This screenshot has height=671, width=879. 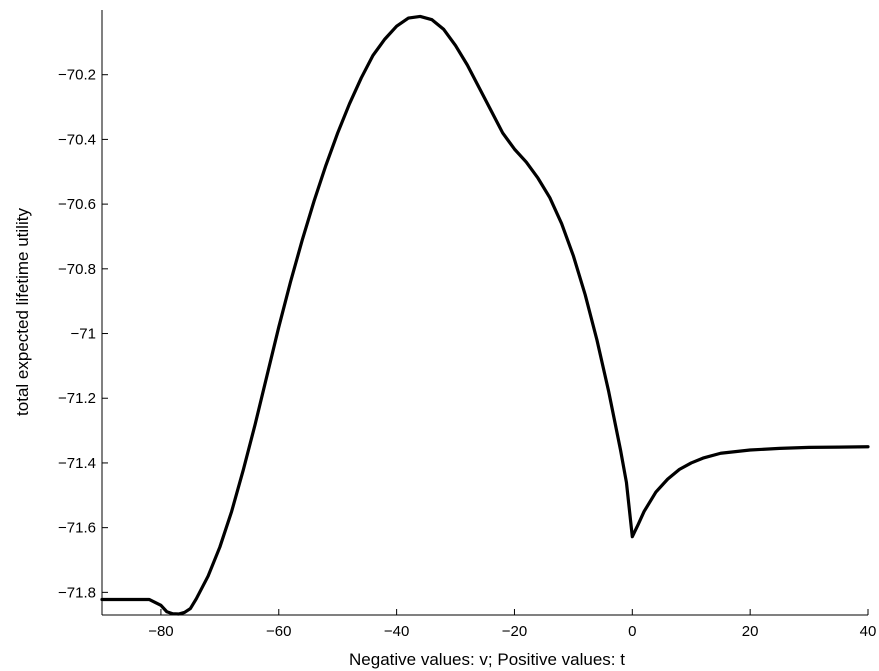 I want to click on y-tick-label: −71, so click(x=83, y=334).